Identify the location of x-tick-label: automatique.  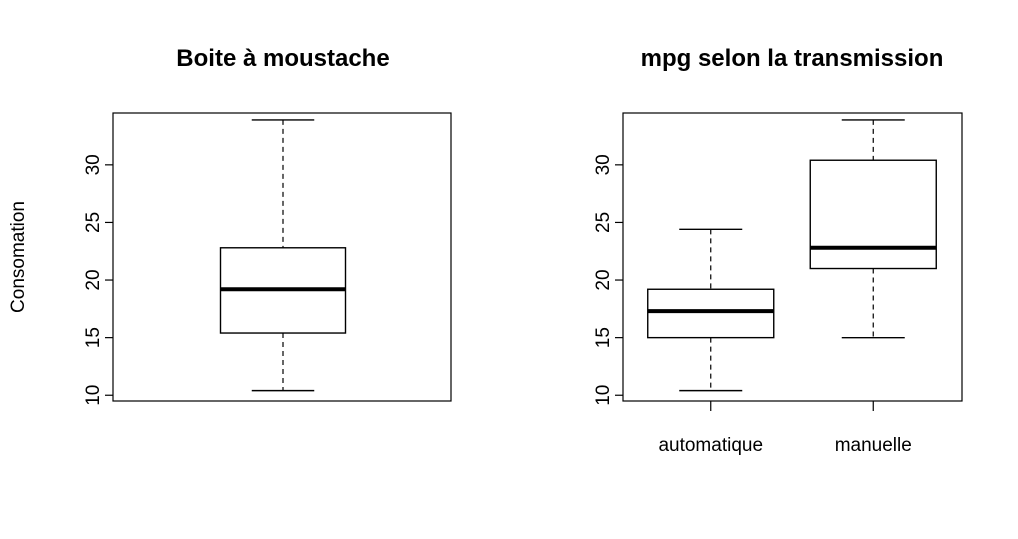
(710, 445).